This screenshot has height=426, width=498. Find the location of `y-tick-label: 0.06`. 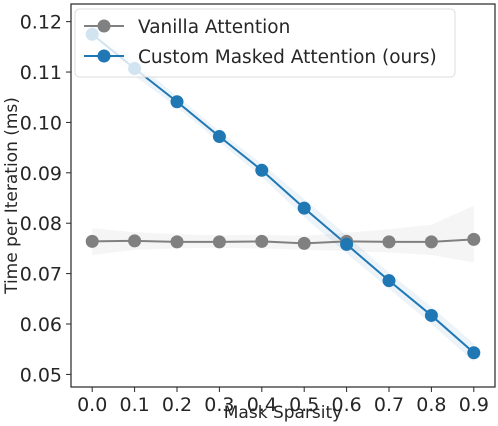

y-tick-label: 0.06 is located at coordinates (41, 325).